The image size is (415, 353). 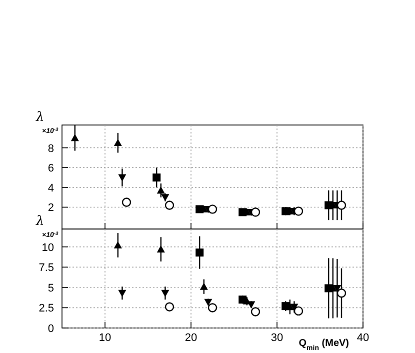 I want to click on y-tick-label: 5, so click(x=51, y=288).